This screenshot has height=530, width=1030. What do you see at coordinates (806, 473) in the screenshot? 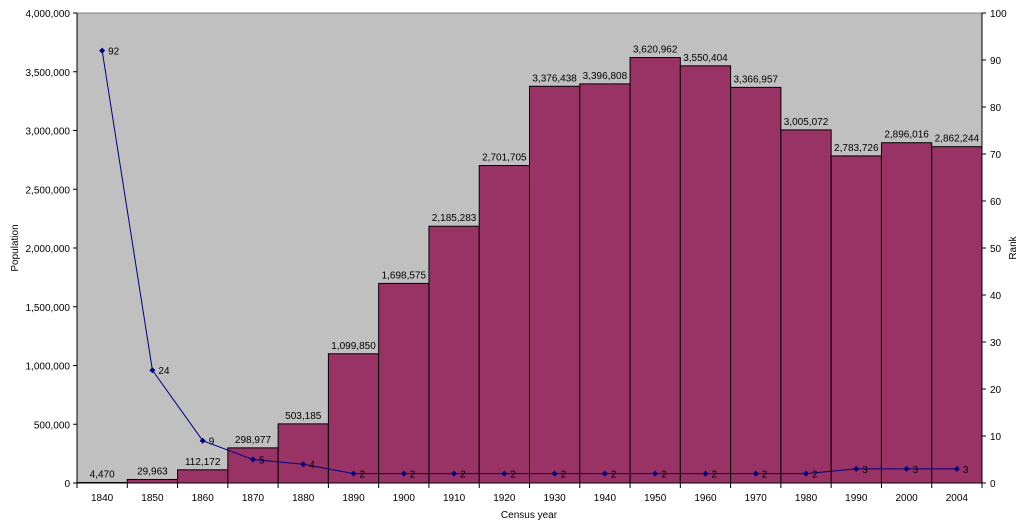
I see `rank-point-1980` at bounding box center [806, 473].